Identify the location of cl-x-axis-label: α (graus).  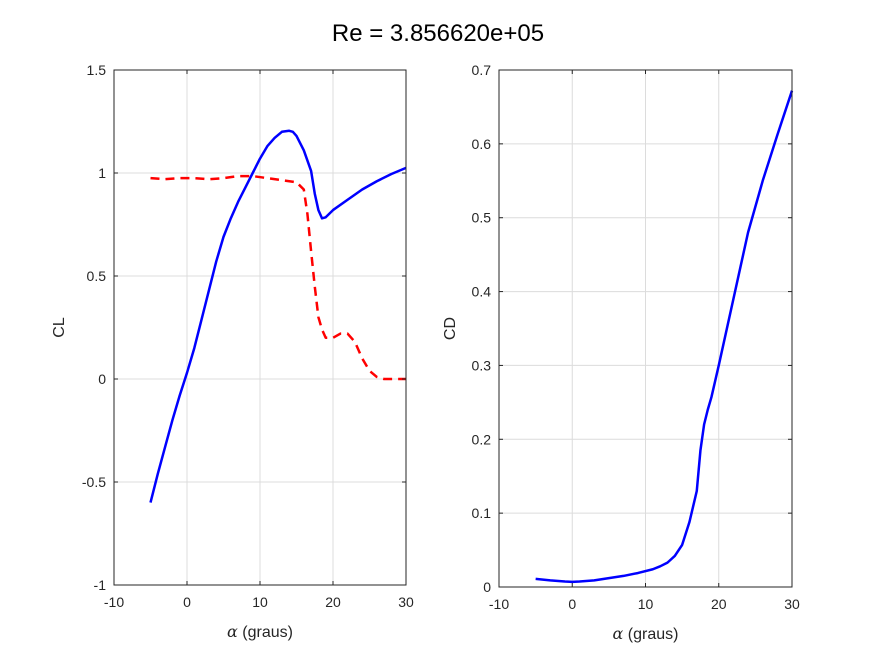
(260, 631).